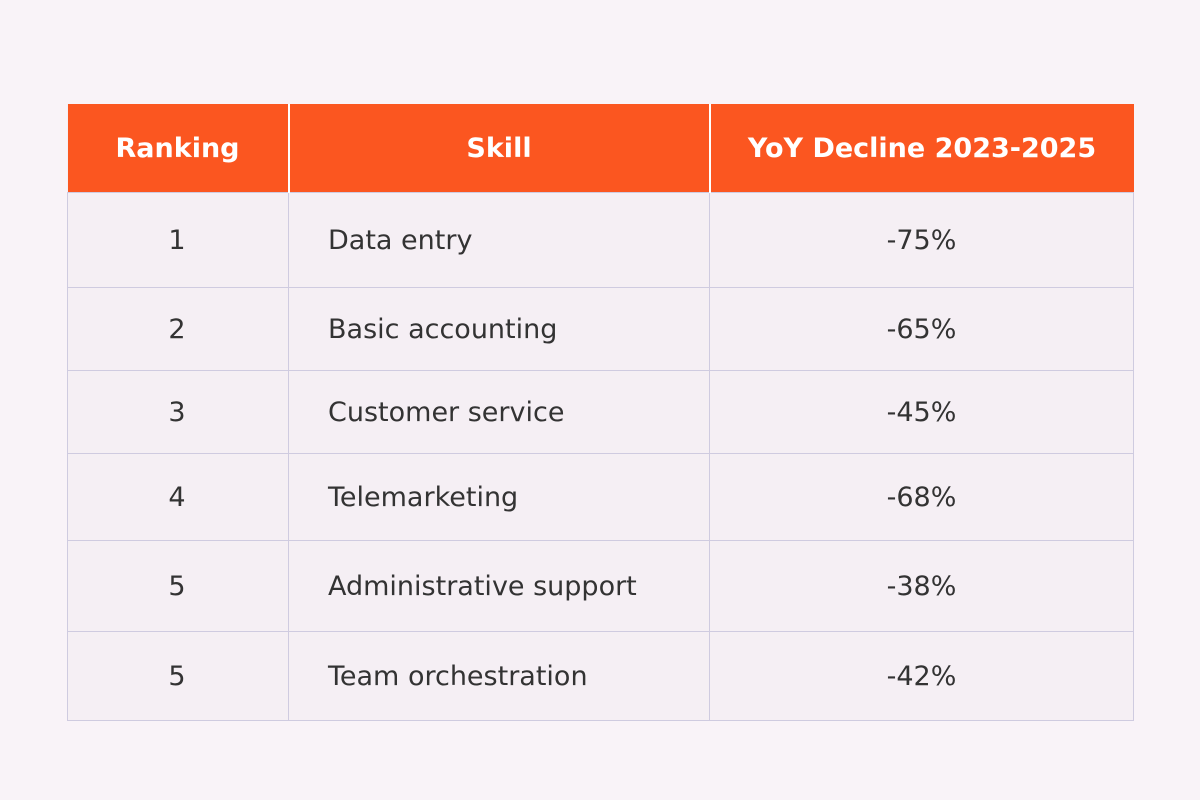 This screenshot has height=800, width=1200. What do you see at coordinates (921, 412) in the screenshot?
I see `decline-cell: -45%` at bounding box center [921, 412].